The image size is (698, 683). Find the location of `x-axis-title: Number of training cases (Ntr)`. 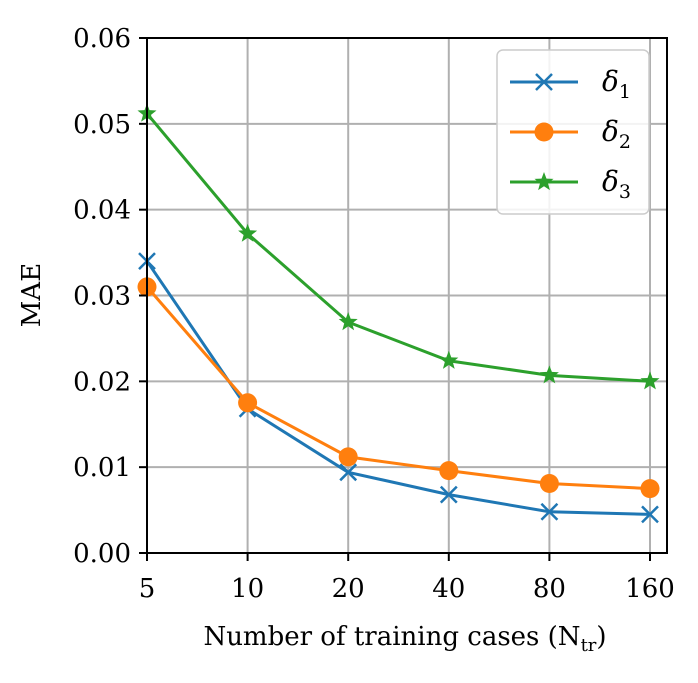

x-axis-title: Number of training cases (Ntr) is located at coordinates (404, 639).